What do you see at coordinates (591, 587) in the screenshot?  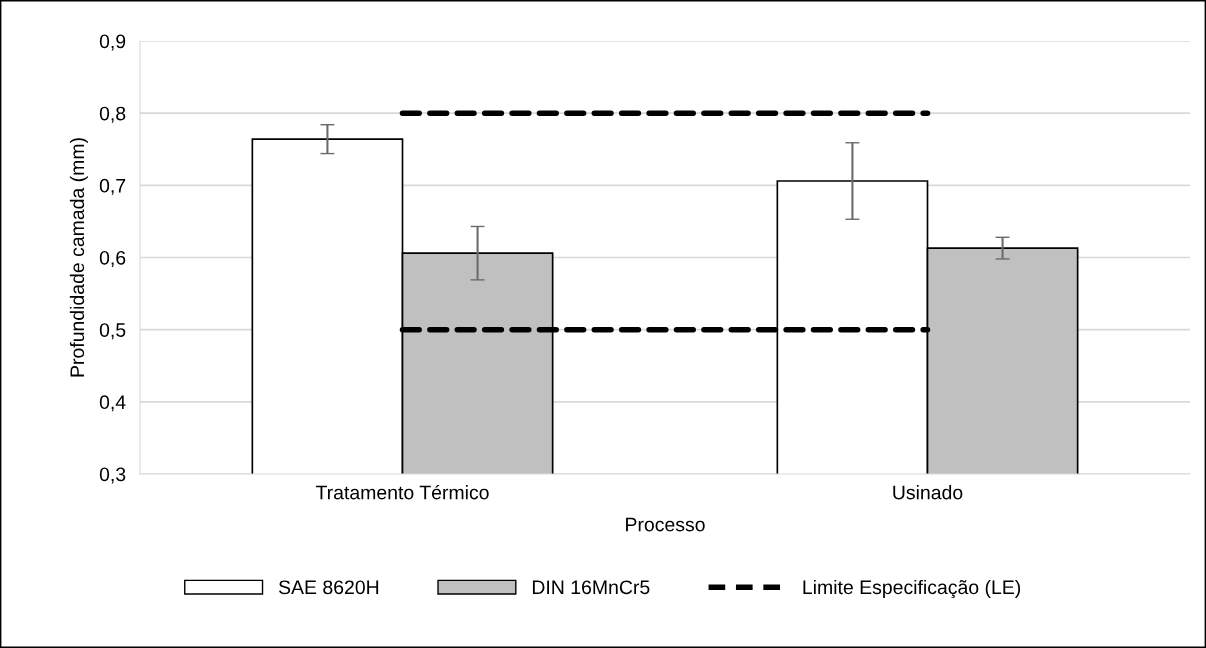 I see `legend-label: DIN 16MnCr5` at bounding box center [591, 587].